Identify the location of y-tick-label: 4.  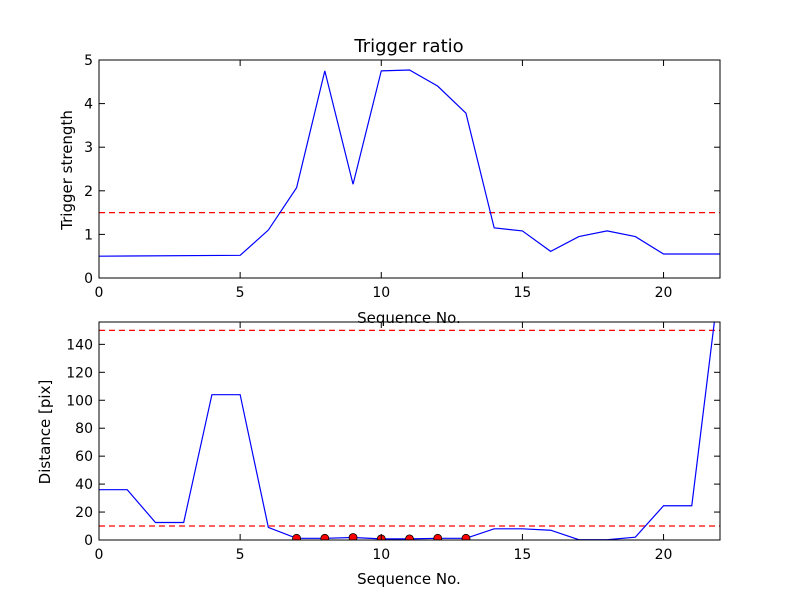
(88, 105).